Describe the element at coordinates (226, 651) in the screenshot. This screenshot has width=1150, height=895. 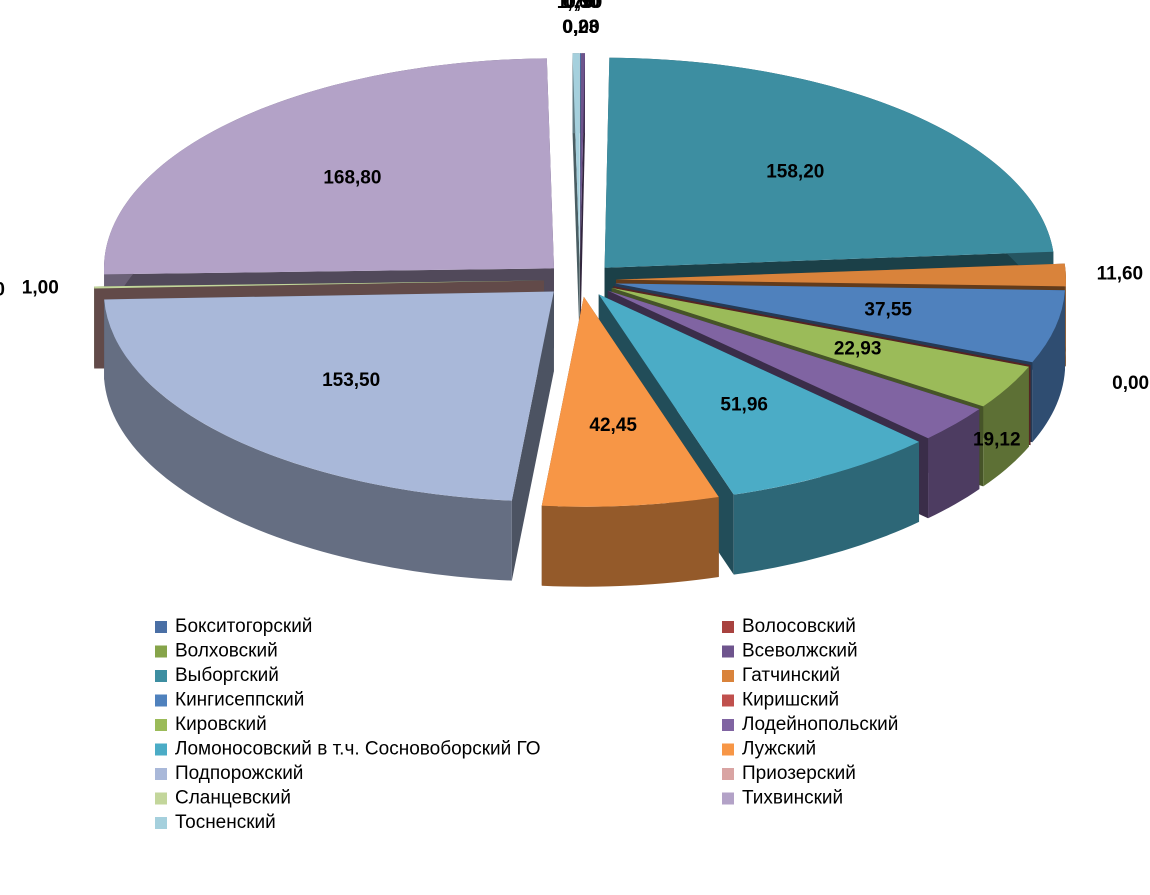
I see `legend-label: Волховский` at that location.